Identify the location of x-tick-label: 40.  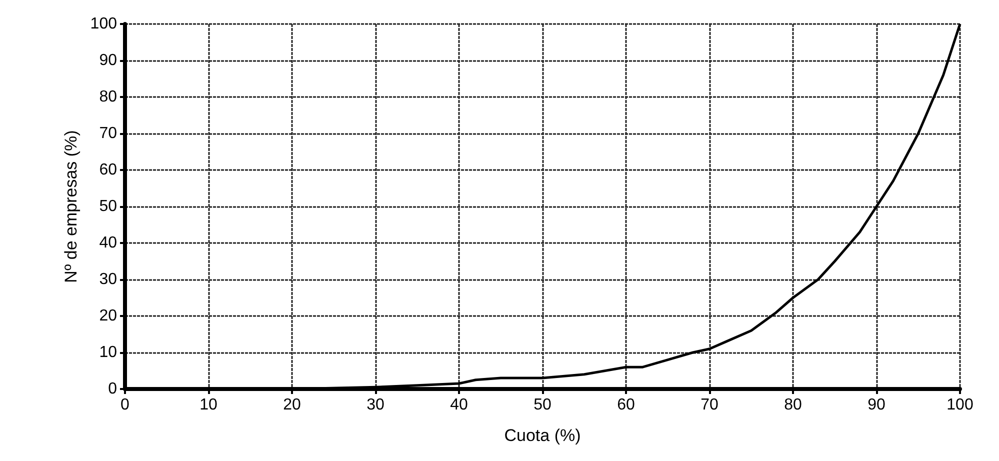
(459, 405).